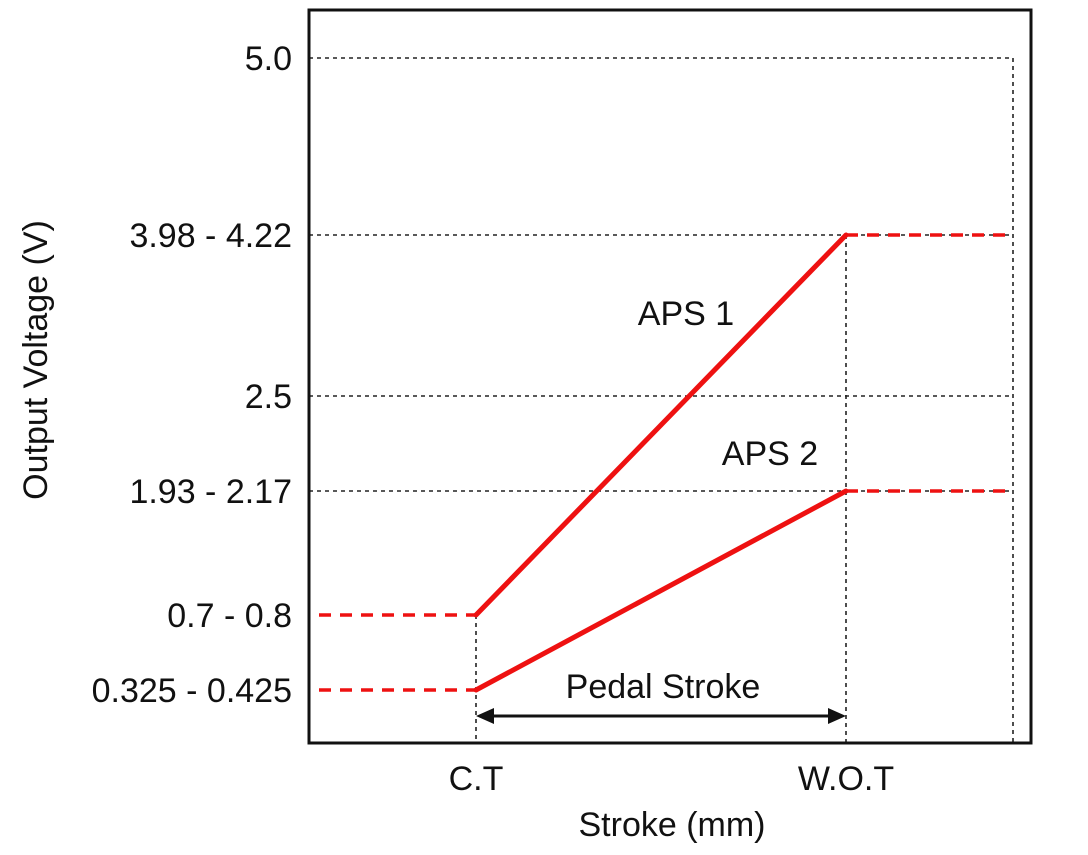 This screenshot has width=1088, height=855. I want to click on y-tick-label-5: 5.0, so click(268, 59).